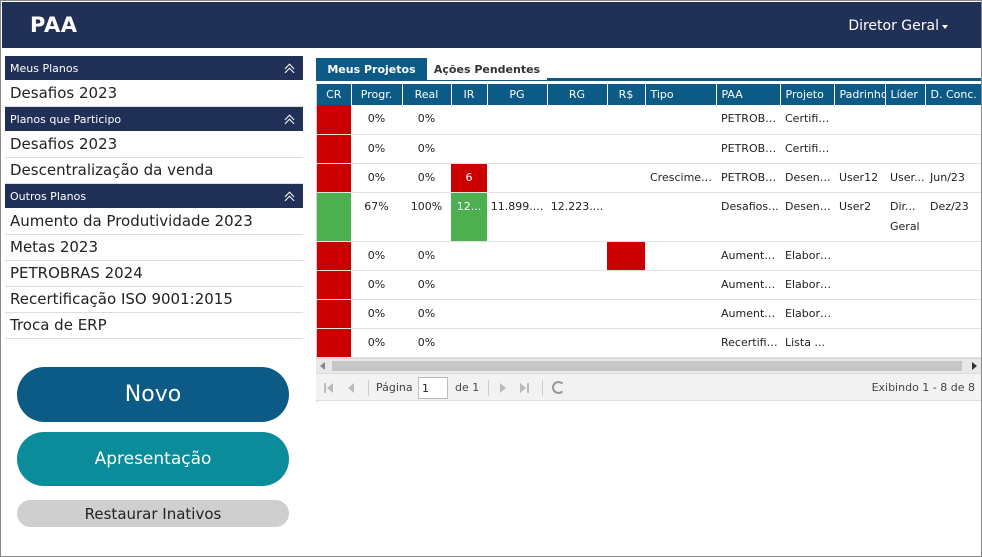 The height and width of the screenshot is (557, 982). What do you see at coordinates (953, 94) in the screenshot?
I see `column-header: D. Conc.` at bounding box center [953, 94].